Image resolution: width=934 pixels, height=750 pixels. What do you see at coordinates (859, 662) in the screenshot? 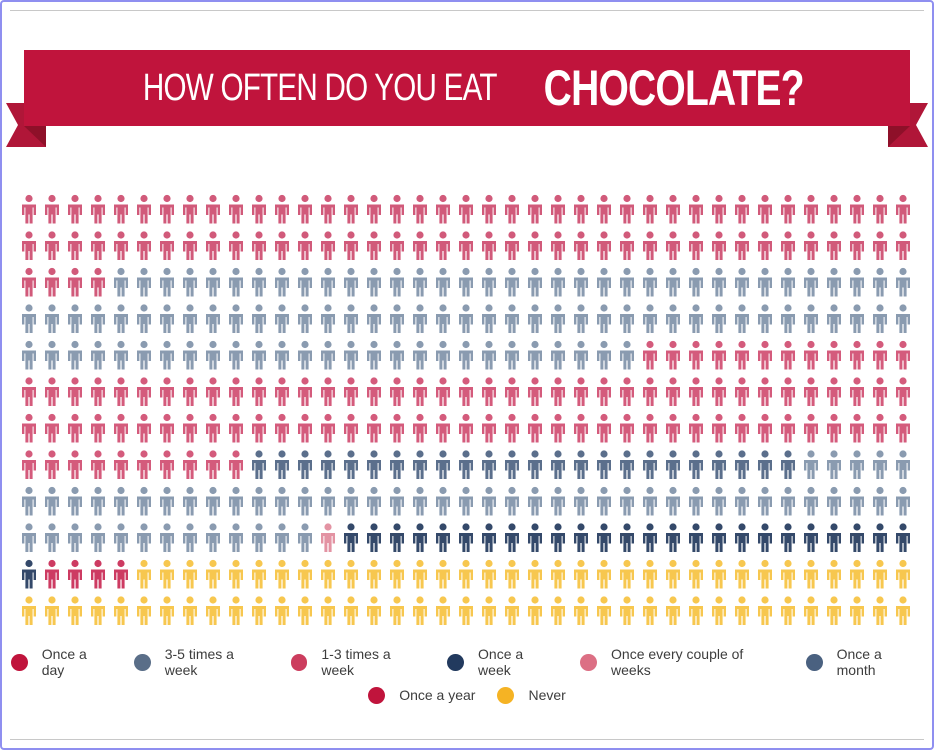
I see `legend-label: Once a month` at bounding box center [859, 662].